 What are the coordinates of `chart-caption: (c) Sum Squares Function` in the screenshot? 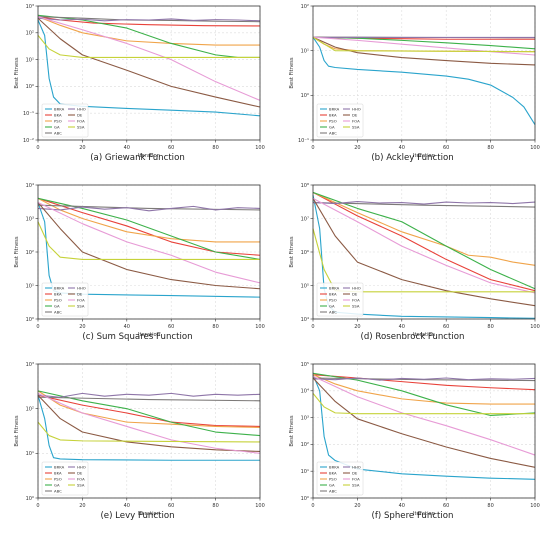 It's located at (137, 337).